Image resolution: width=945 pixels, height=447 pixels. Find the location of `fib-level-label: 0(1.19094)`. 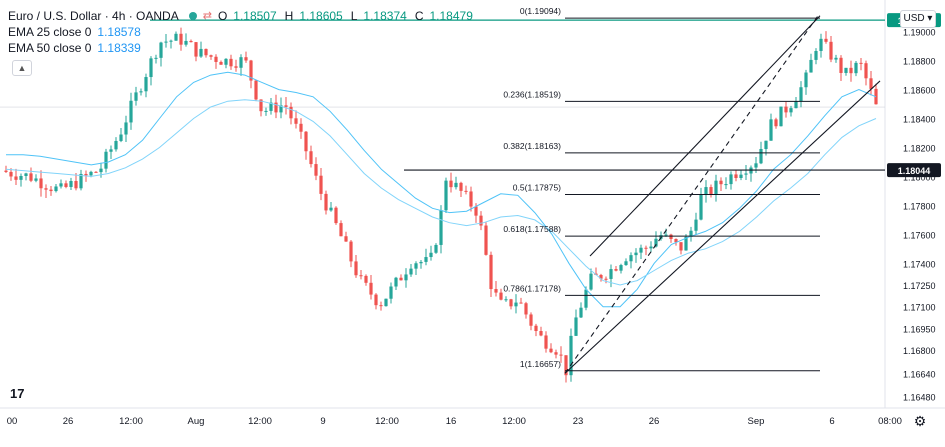

fib-level-label: 0(1.19094) is located at coordinates (540, 11).